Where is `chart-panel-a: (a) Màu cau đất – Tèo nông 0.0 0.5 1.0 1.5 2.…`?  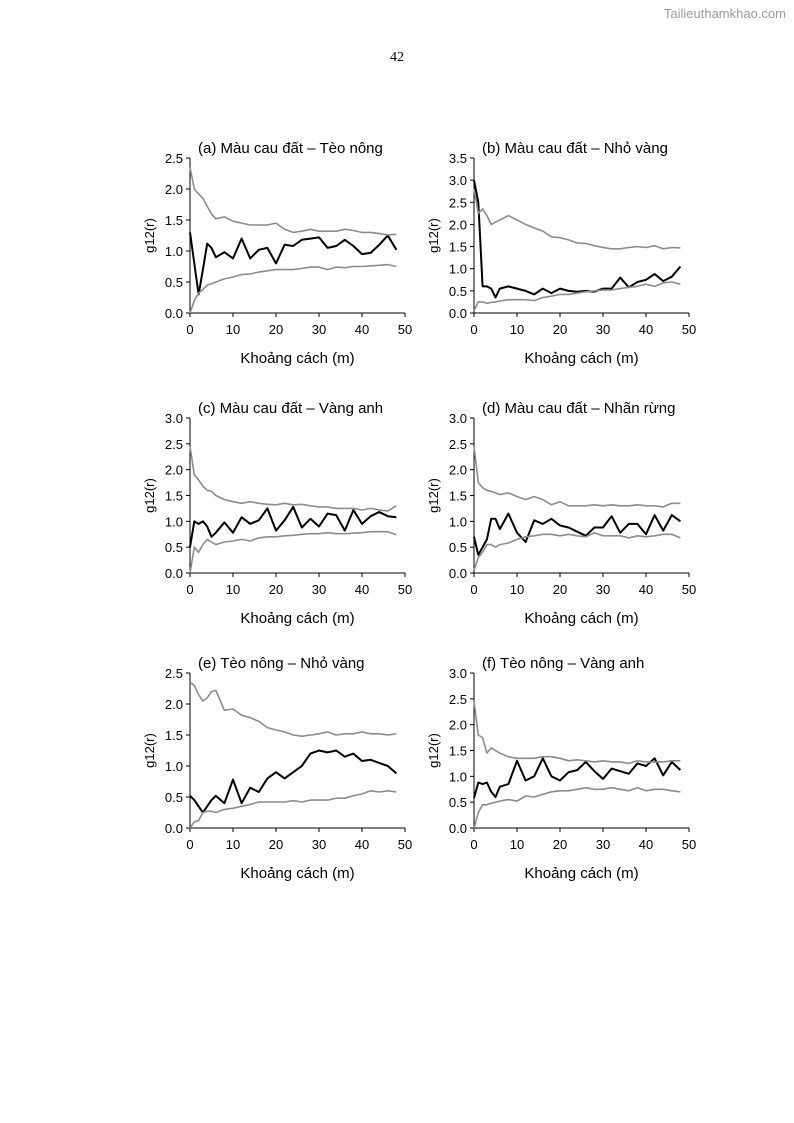
chart-panel-a: (a) Màu cau đất – Tèo nông 0.0 0.5 1.0 1.5 2.… is located at coordinates (277, 253).